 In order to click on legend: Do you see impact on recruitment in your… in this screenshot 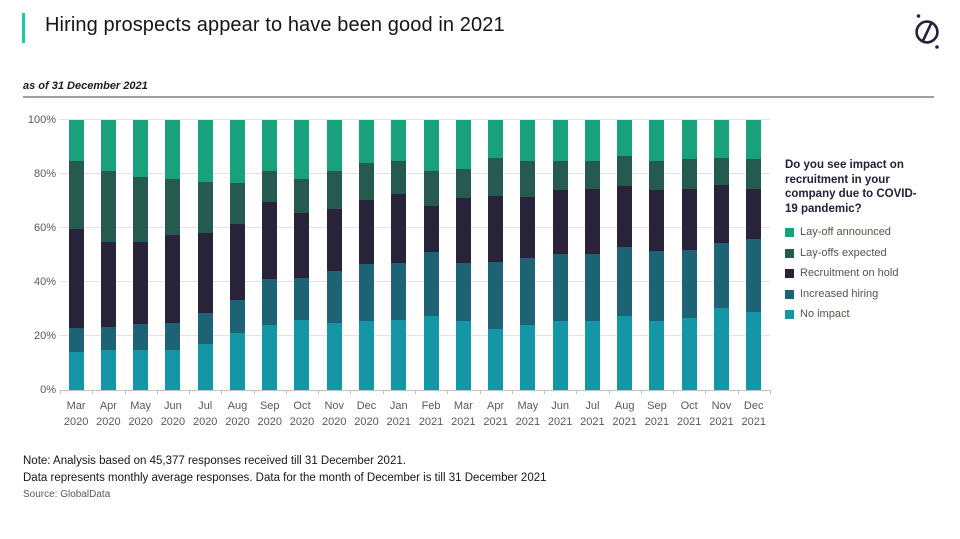, I will do `click(871, 244)`.